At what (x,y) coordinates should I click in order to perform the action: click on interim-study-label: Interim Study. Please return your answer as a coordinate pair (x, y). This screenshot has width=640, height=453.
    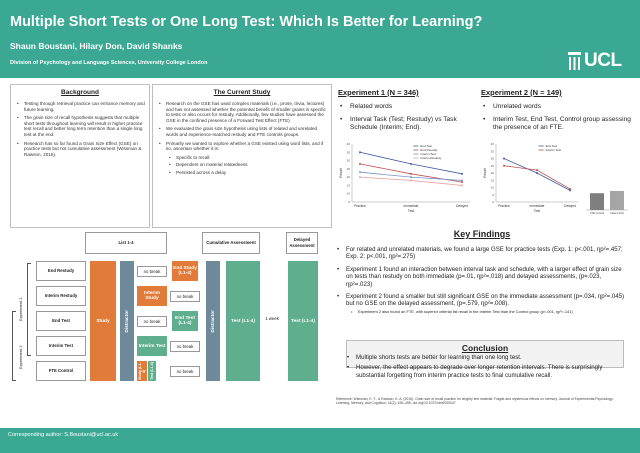
    Looking at the image, I should click on (152, 296).